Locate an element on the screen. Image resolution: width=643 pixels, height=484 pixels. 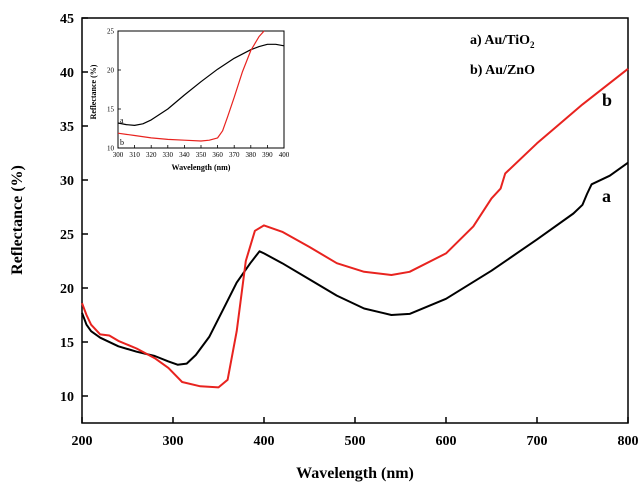
inset-x-tick-label: 320 is located at coordinates (151, 155).